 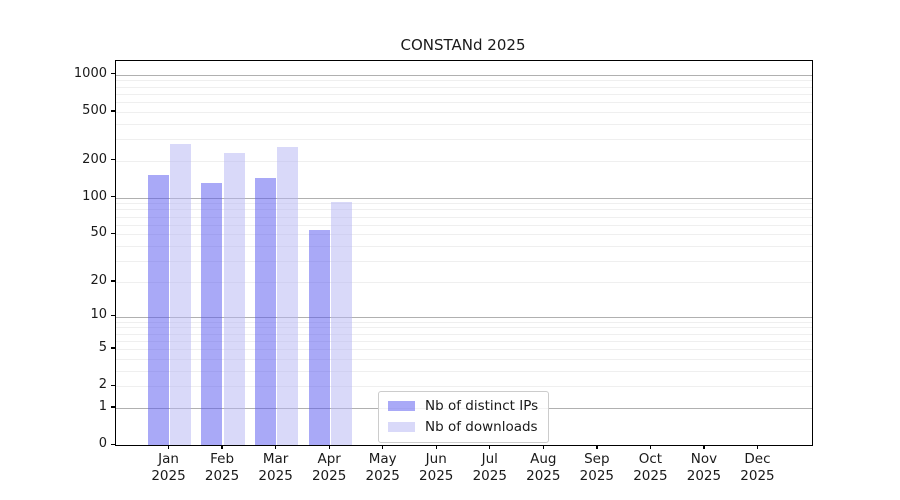 What do you see at coordinates (102, 443) in the screenshot?
I see `y-tick-label: 0` at bounding box center [102, 443].